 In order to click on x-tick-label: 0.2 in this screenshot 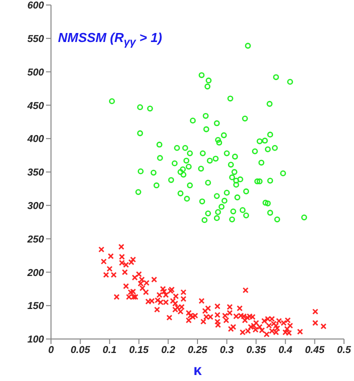, I will do `click(168, 350)`.